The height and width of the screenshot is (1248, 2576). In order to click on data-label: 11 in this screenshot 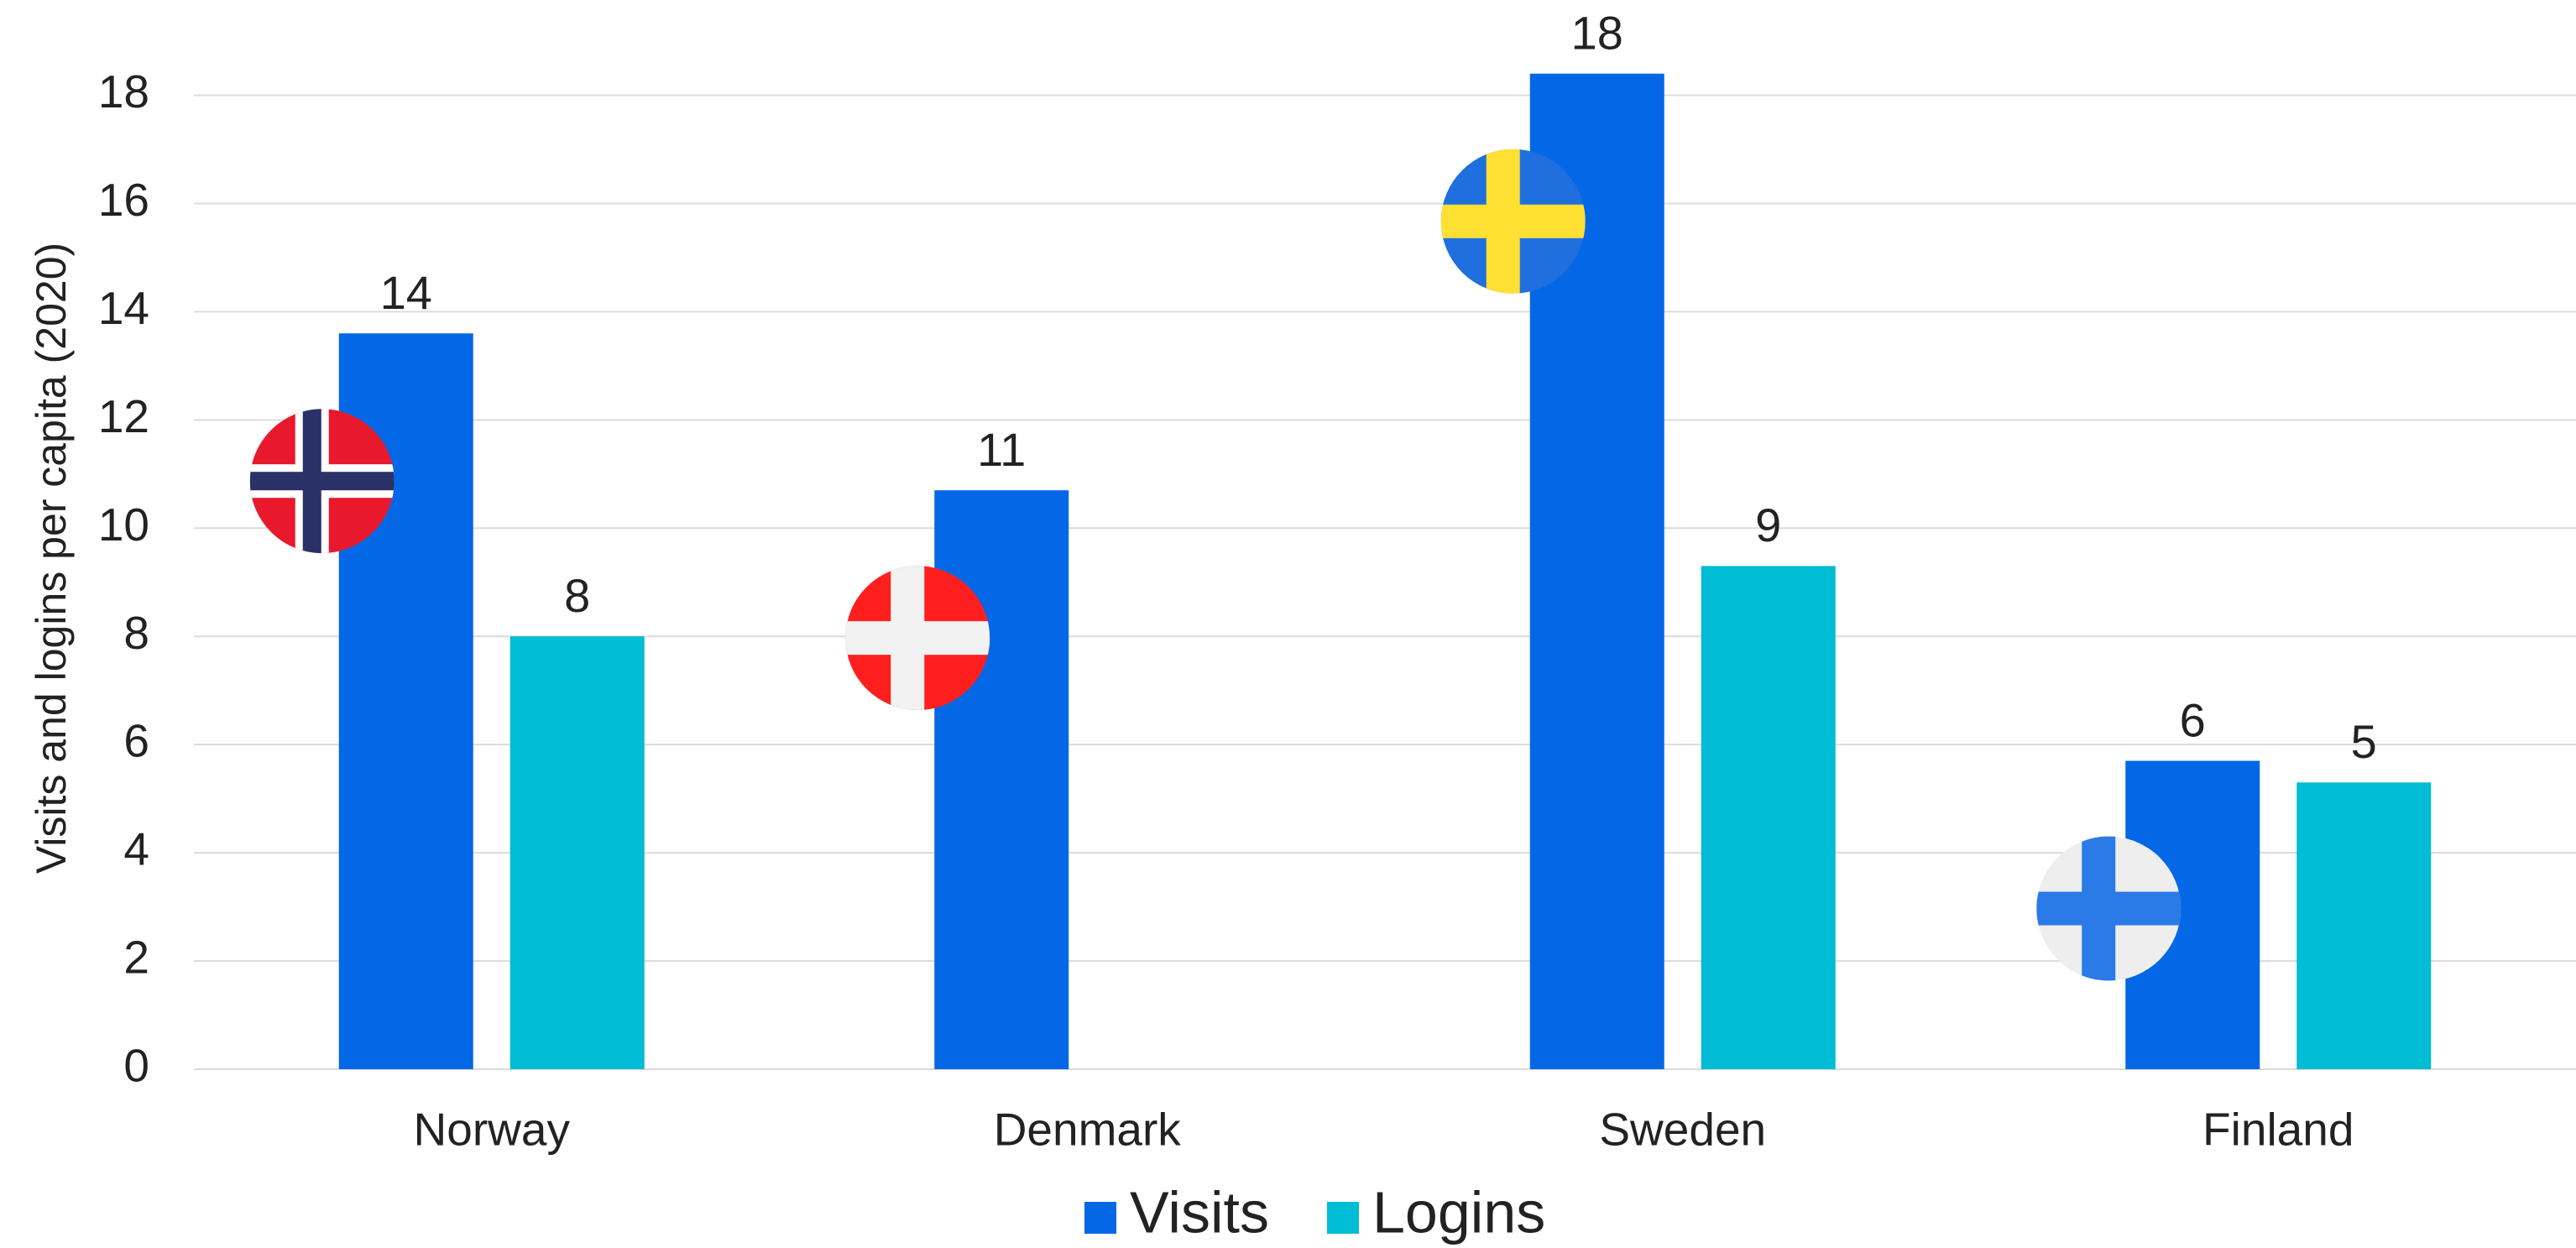, I will do `click(1001, 450)`.